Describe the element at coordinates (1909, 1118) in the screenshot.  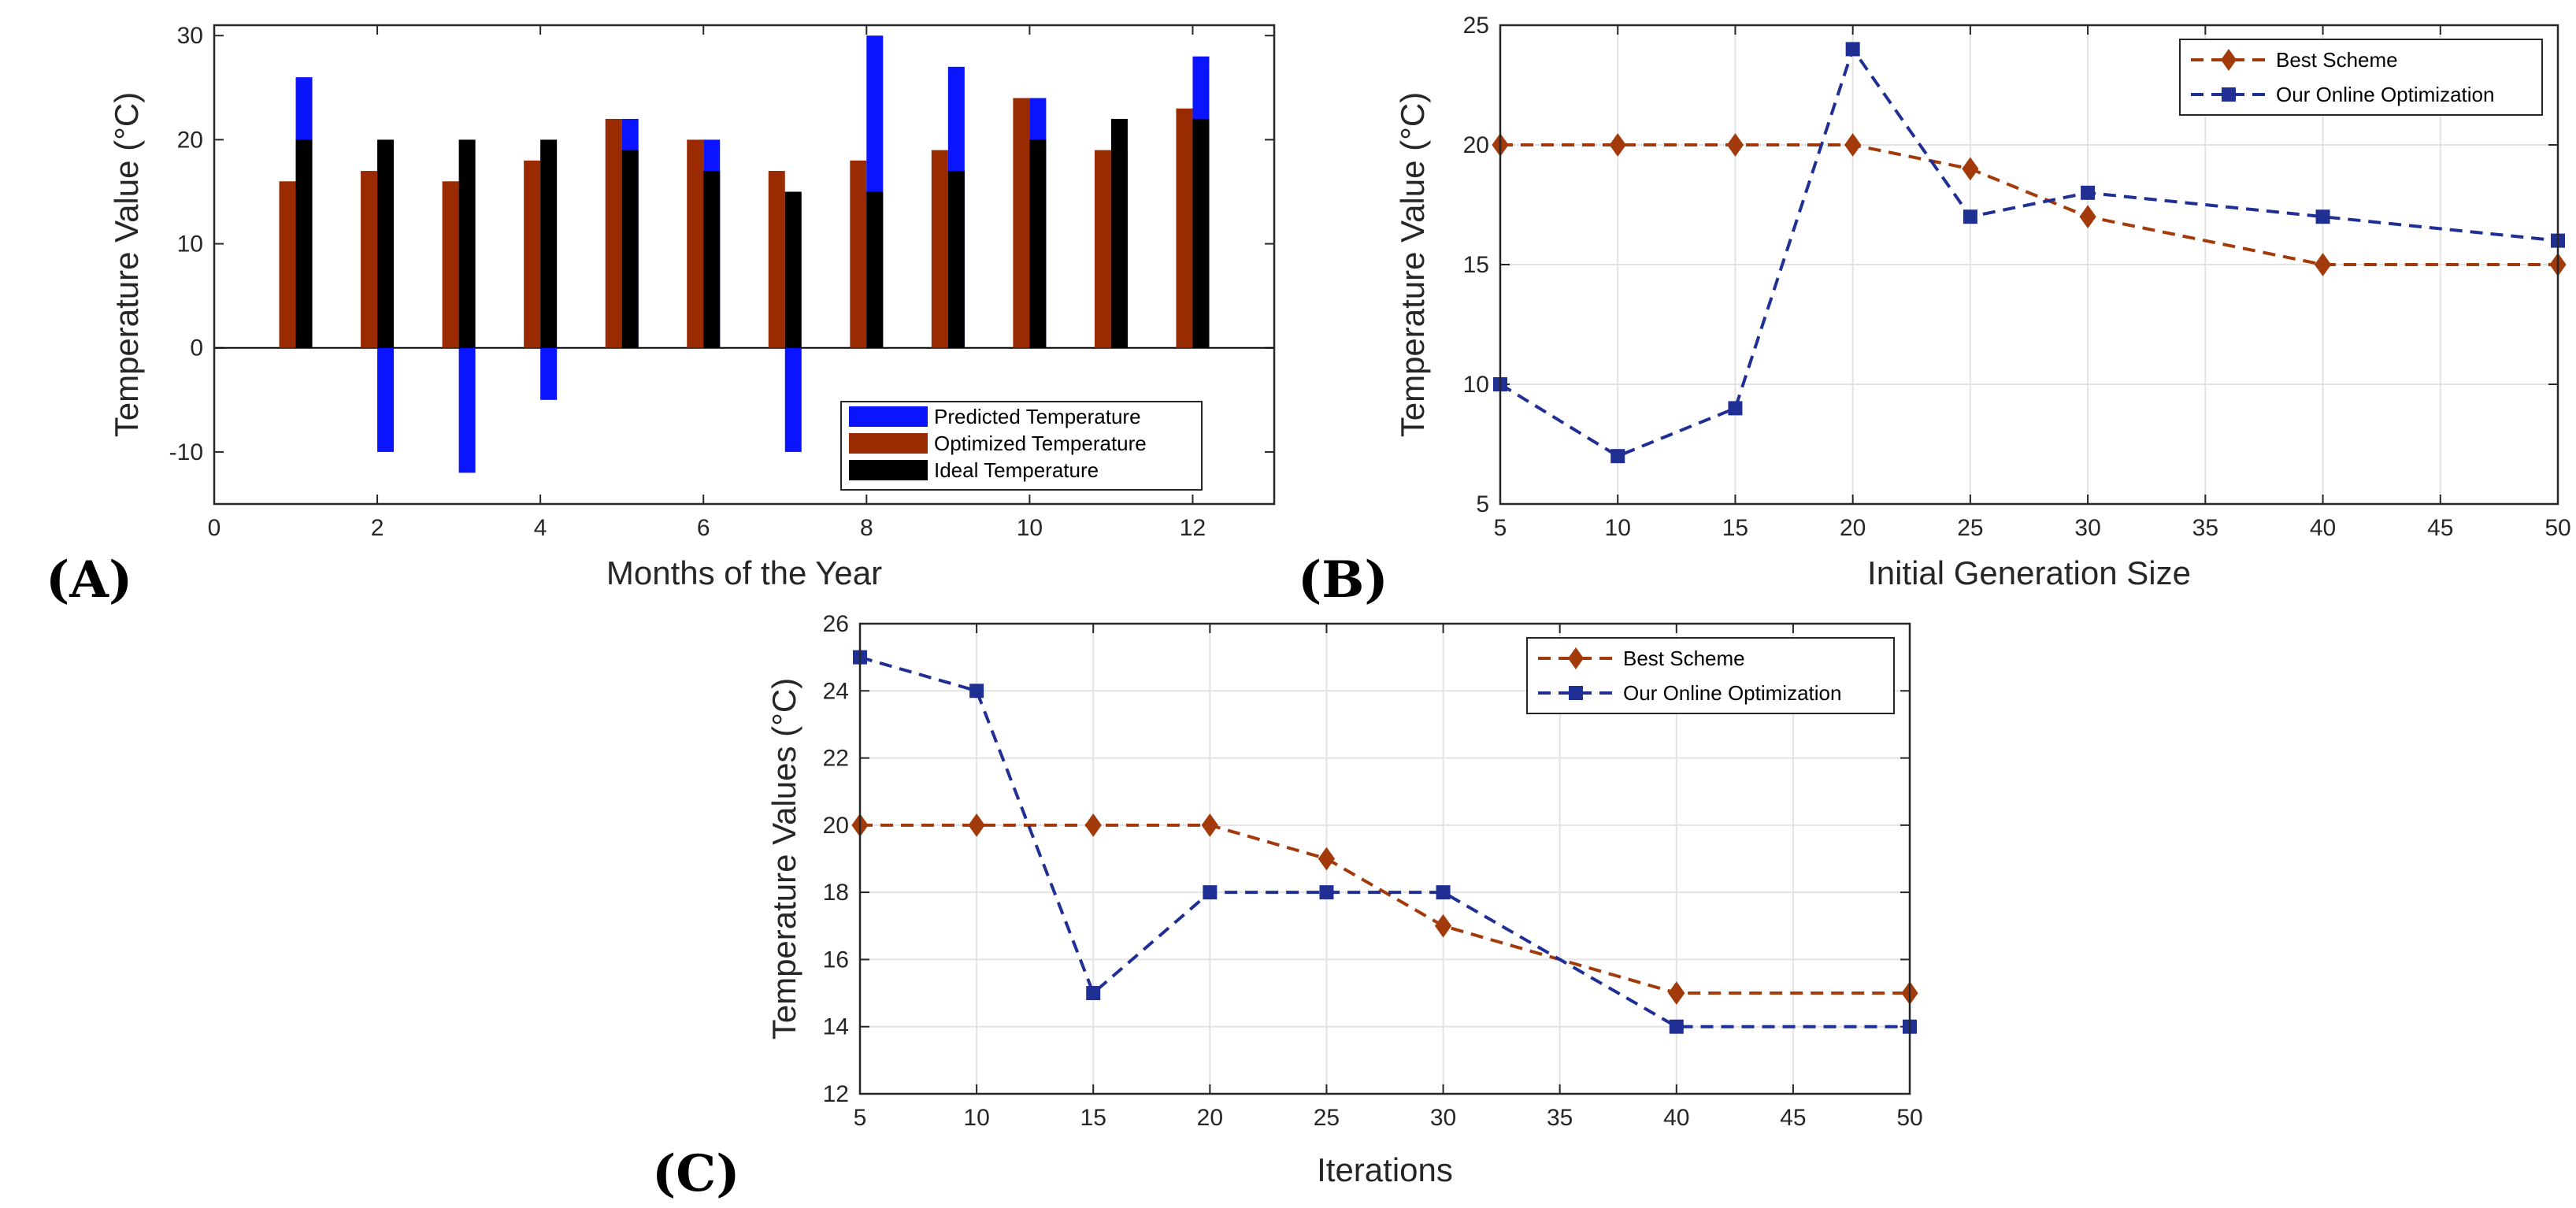
I see `x-tick-label: 50` at that location.